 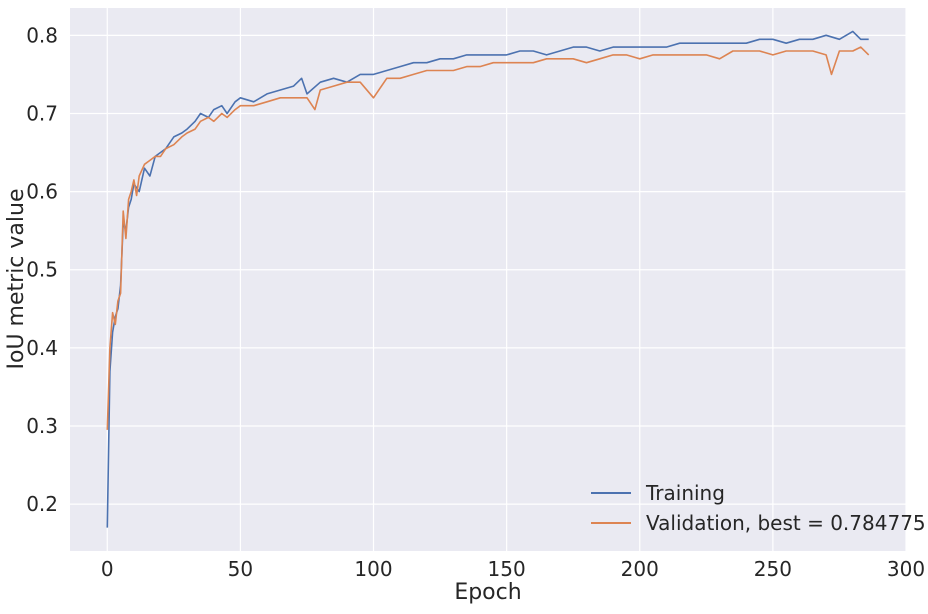 I want to click on y-tick-label: 0.8, so click(x=42, y=35).